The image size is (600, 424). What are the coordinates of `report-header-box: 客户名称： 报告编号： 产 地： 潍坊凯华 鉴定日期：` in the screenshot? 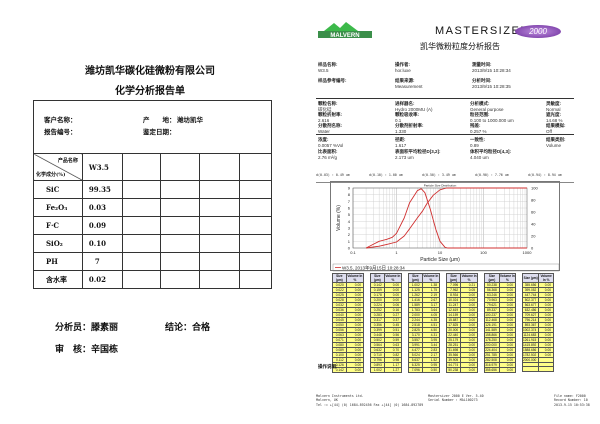 It's located at (152, 127).